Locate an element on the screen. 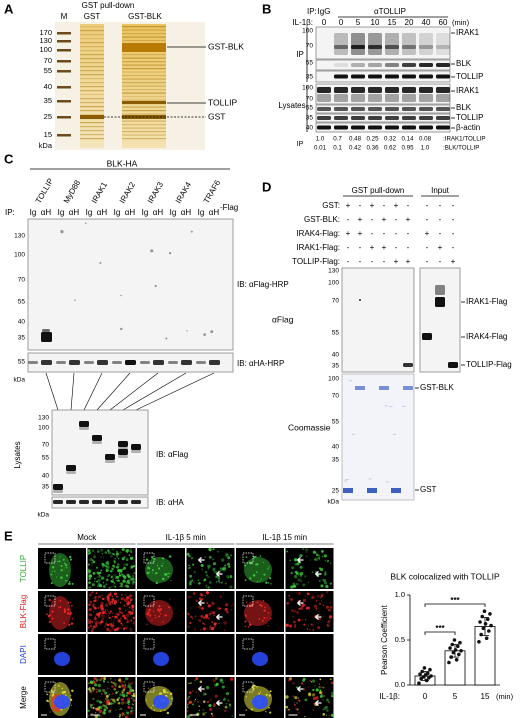  ratio-value: 0.25 is located at coordinates (372, 139).